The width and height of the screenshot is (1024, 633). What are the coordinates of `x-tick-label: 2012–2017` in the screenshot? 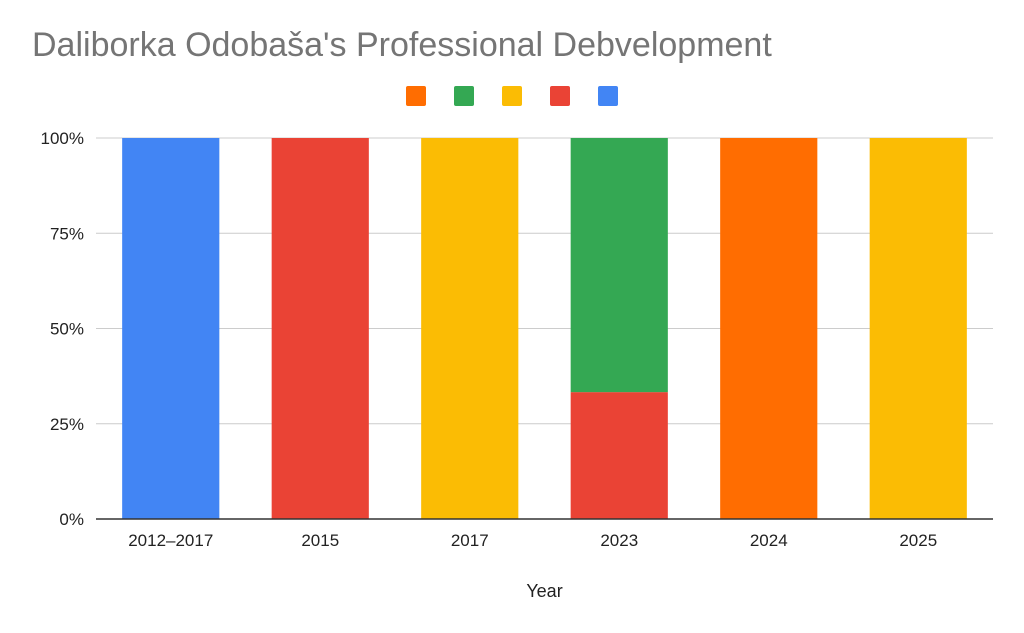 It's located at (170, 540).